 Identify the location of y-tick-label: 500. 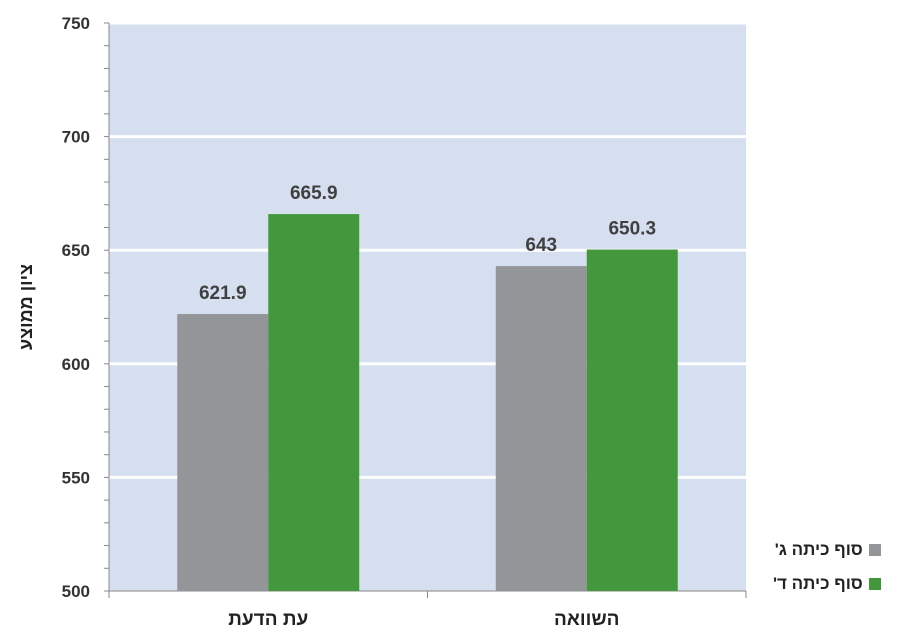
(76, 591).